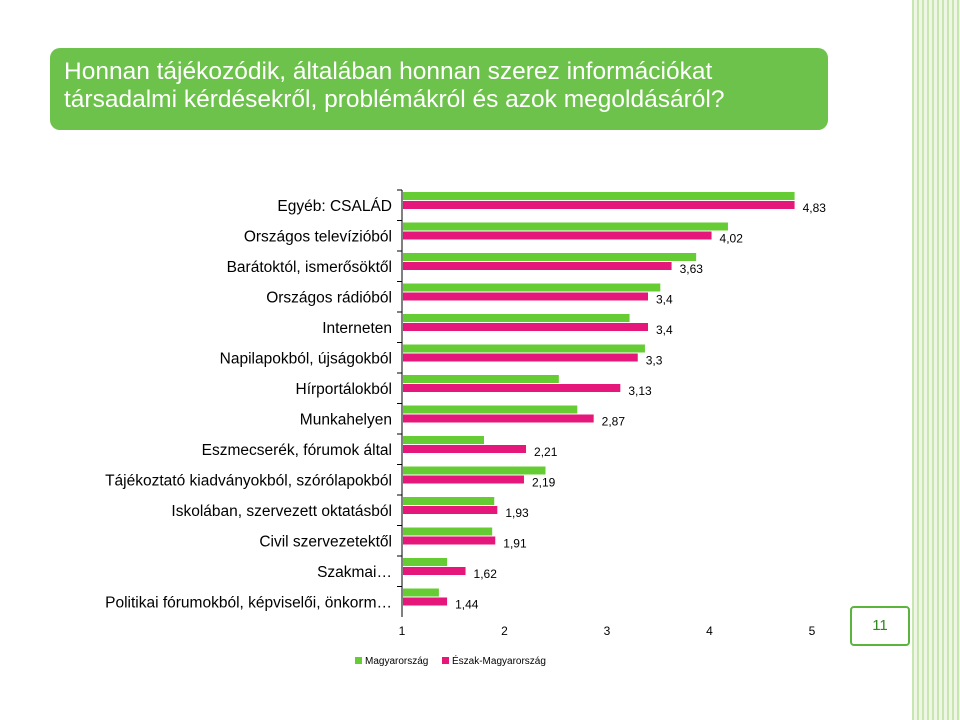 This screenshot has width=960, height=720. I want to click on category-label: Napilapokból, újságokból, so click(306, 359).